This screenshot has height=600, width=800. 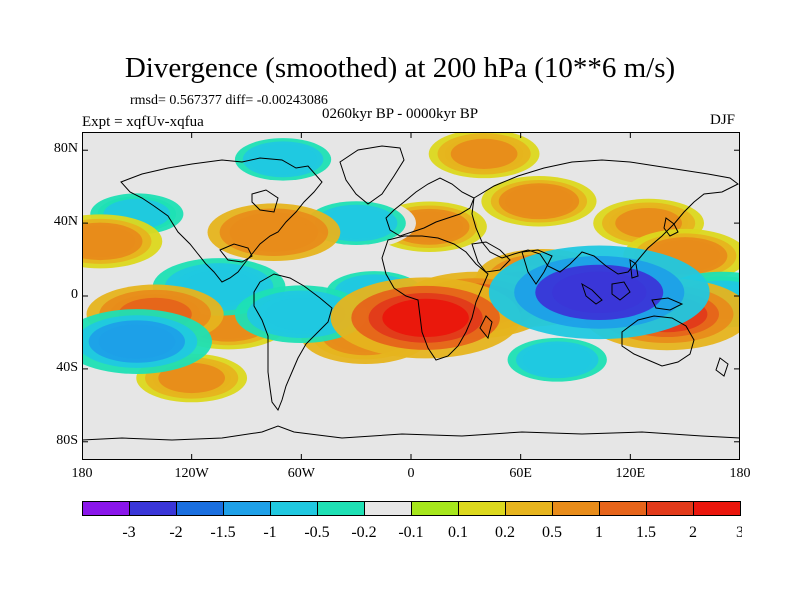 I want to click on field-cell-south-indian-ocean-convergence, so click(x=557, y=359).